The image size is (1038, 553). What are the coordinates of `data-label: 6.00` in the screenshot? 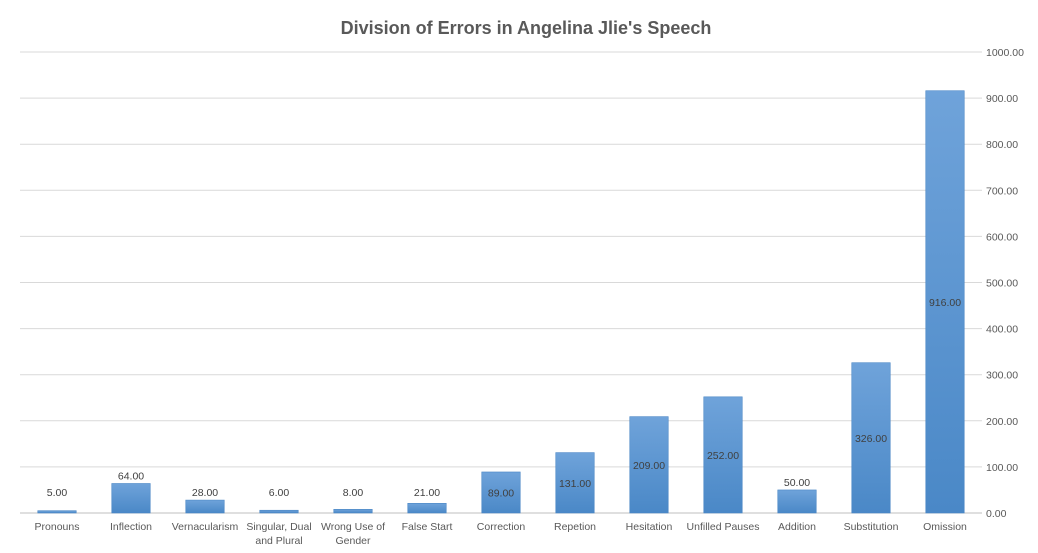 It's located at (279, 493).